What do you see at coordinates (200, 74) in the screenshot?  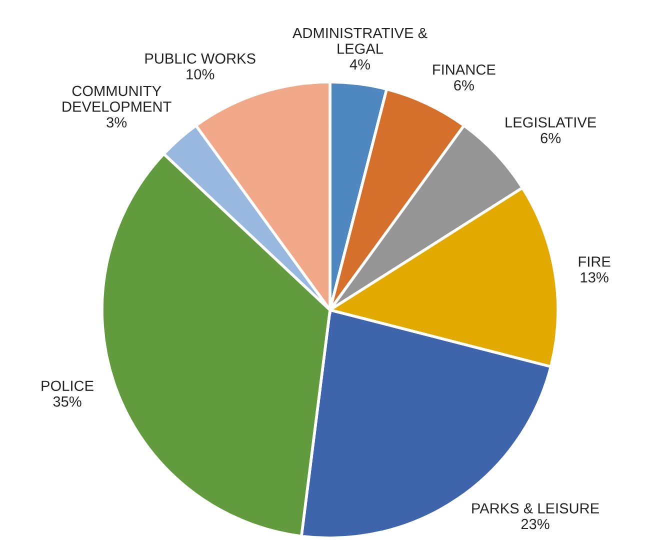 I see `data-label: 10%` at bounding box center [200, 74].